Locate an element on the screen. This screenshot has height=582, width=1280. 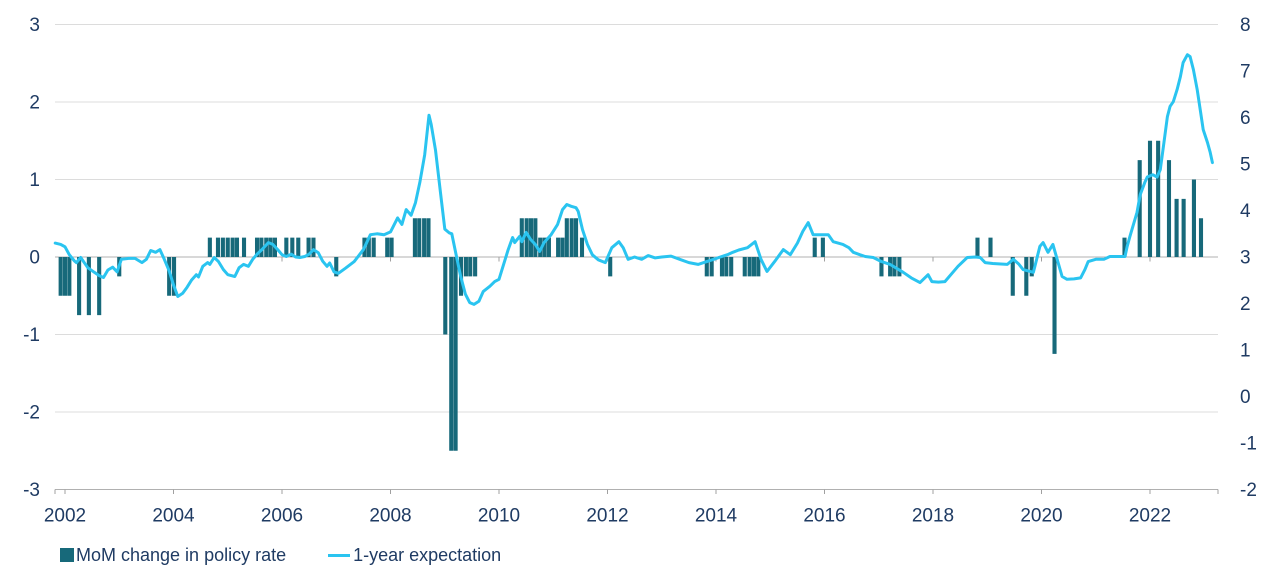
y-left-tick-label: -2 is located at coordinates (31, 413).